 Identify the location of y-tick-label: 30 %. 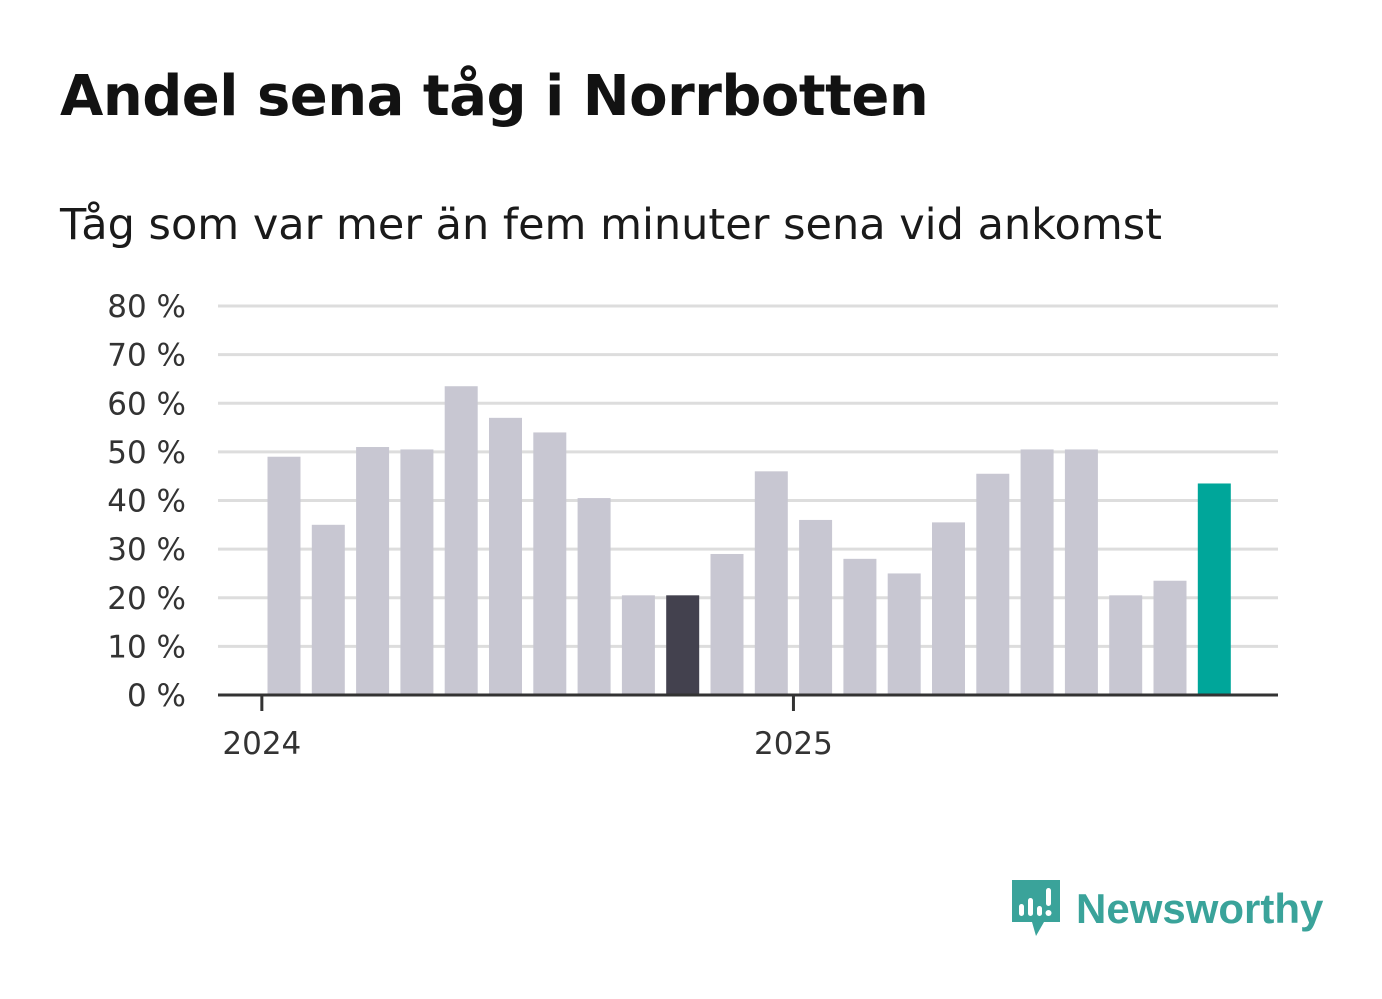
(146, 550).